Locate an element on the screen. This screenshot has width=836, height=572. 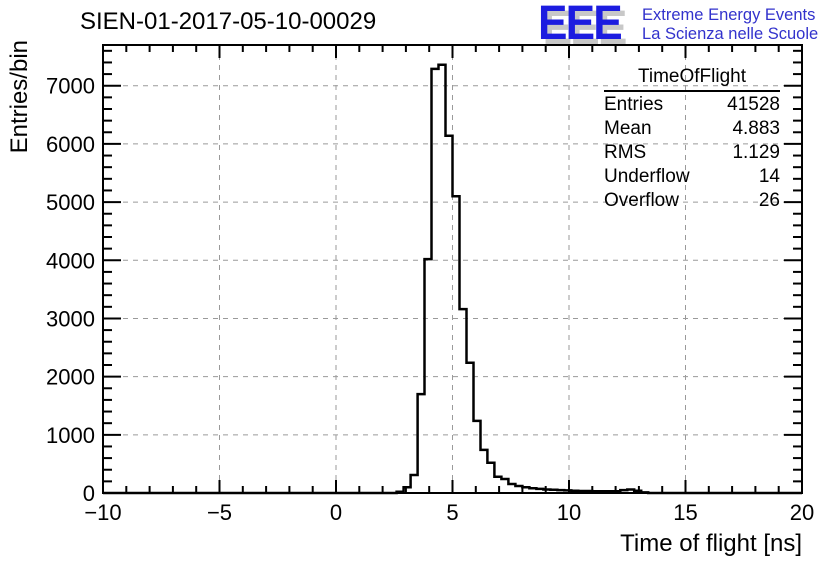
x-tick-label: 10 is located at coordinates (569, 512).